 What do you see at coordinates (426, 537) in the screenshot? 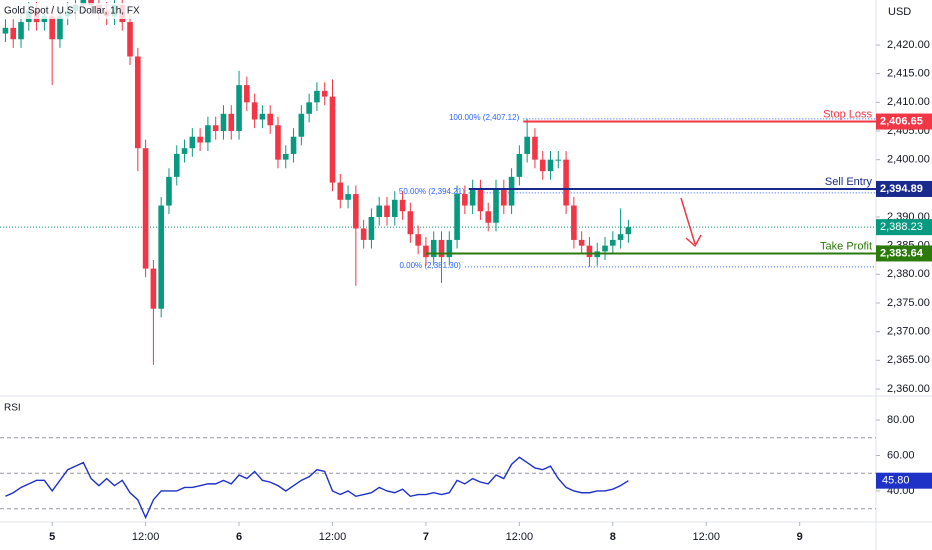
I see `x-tick-label: 7` at bounding box center [426, 537].